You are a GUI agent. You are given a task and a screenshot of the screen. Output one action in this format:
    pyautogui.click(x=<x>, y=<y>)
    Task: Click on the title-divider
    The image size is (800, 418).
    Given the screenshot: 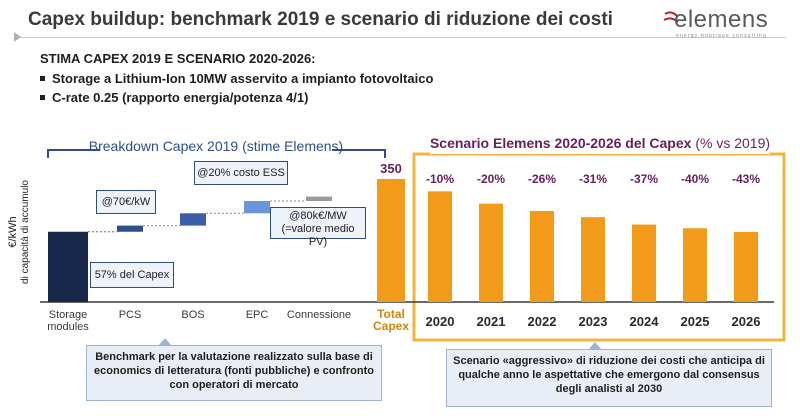 What is the action you would take?
    pyautogui.click(x=400, y=37)
    